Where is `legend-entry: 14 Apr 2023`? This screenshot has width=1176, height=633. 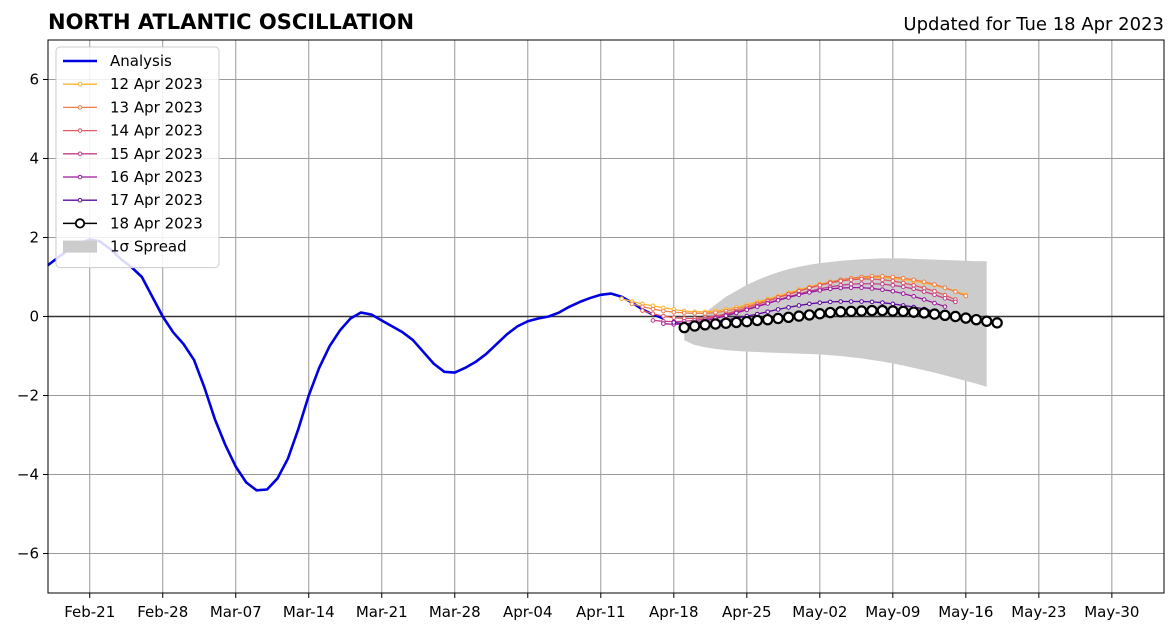
legend-entry: 14 Apr 2023 is located at coordinates (133, 131).